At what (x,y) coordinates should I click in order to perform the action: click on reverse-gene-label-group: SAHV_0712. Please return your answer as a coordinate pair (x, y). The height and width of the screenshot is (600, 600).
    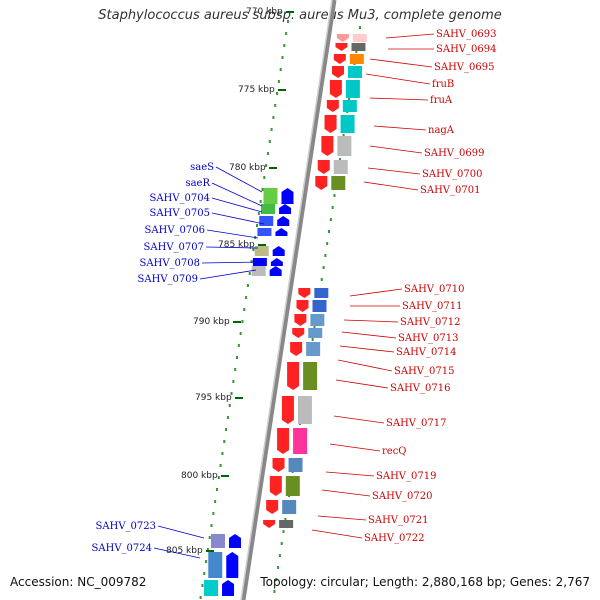
    Looking at the image, I should click on (401, 322).